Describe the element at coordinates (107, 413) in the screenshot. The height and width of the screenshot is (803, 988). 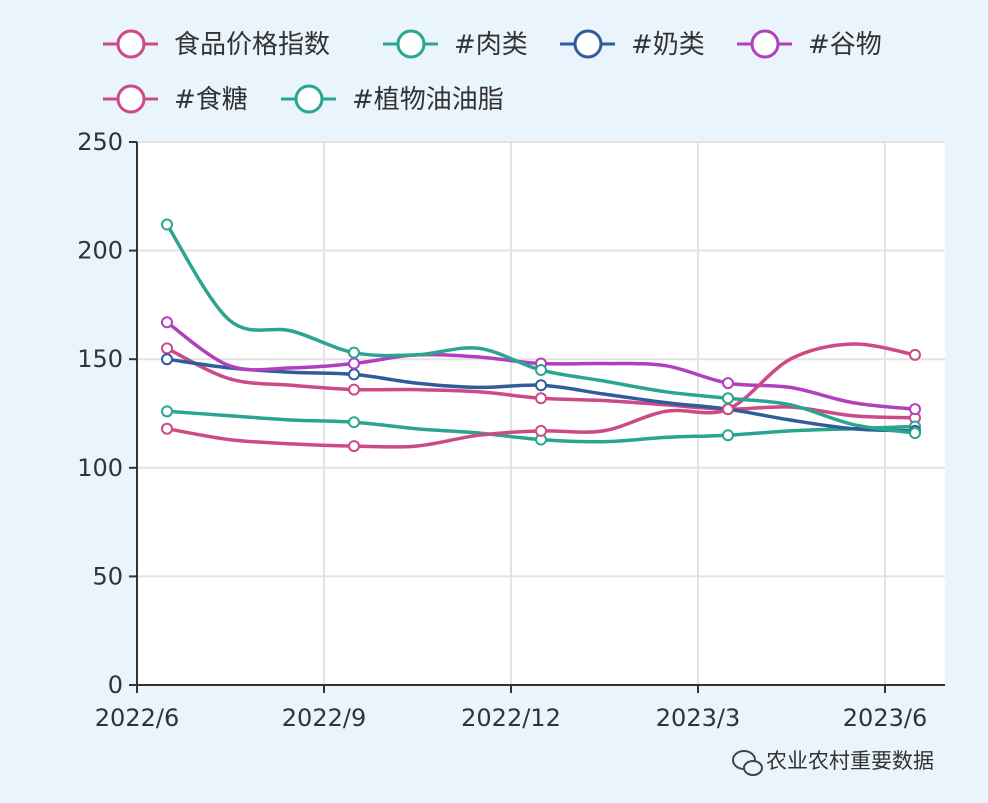
I see `y-axis-ticks: 0 50 100 150 200 250` at that location.